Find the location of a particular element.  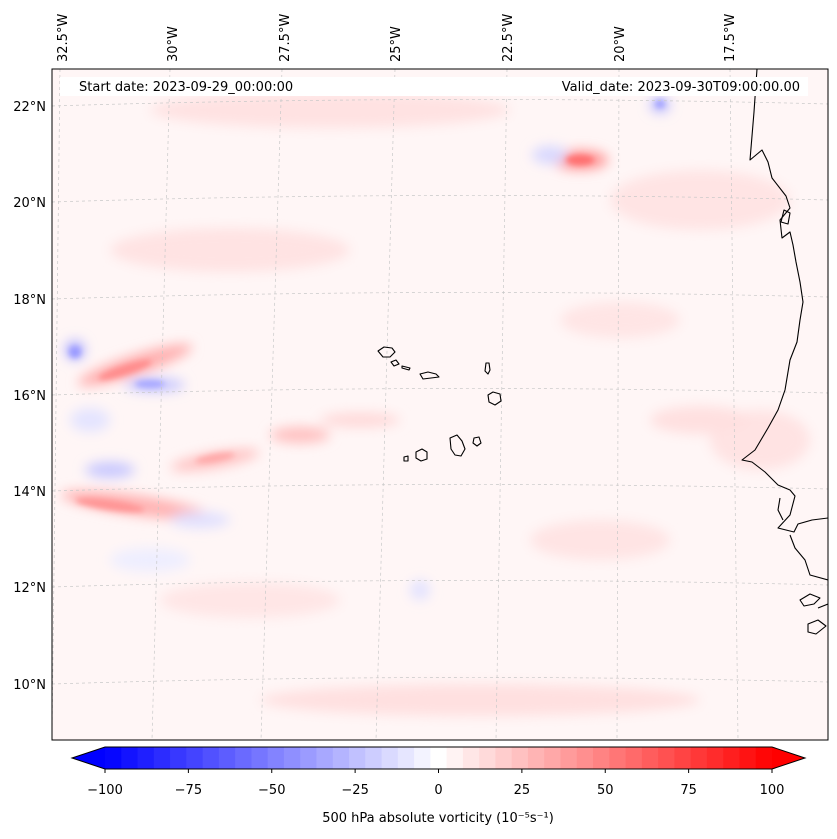

colorbar-tick-label: −100 is located at coordinates (105, 790).